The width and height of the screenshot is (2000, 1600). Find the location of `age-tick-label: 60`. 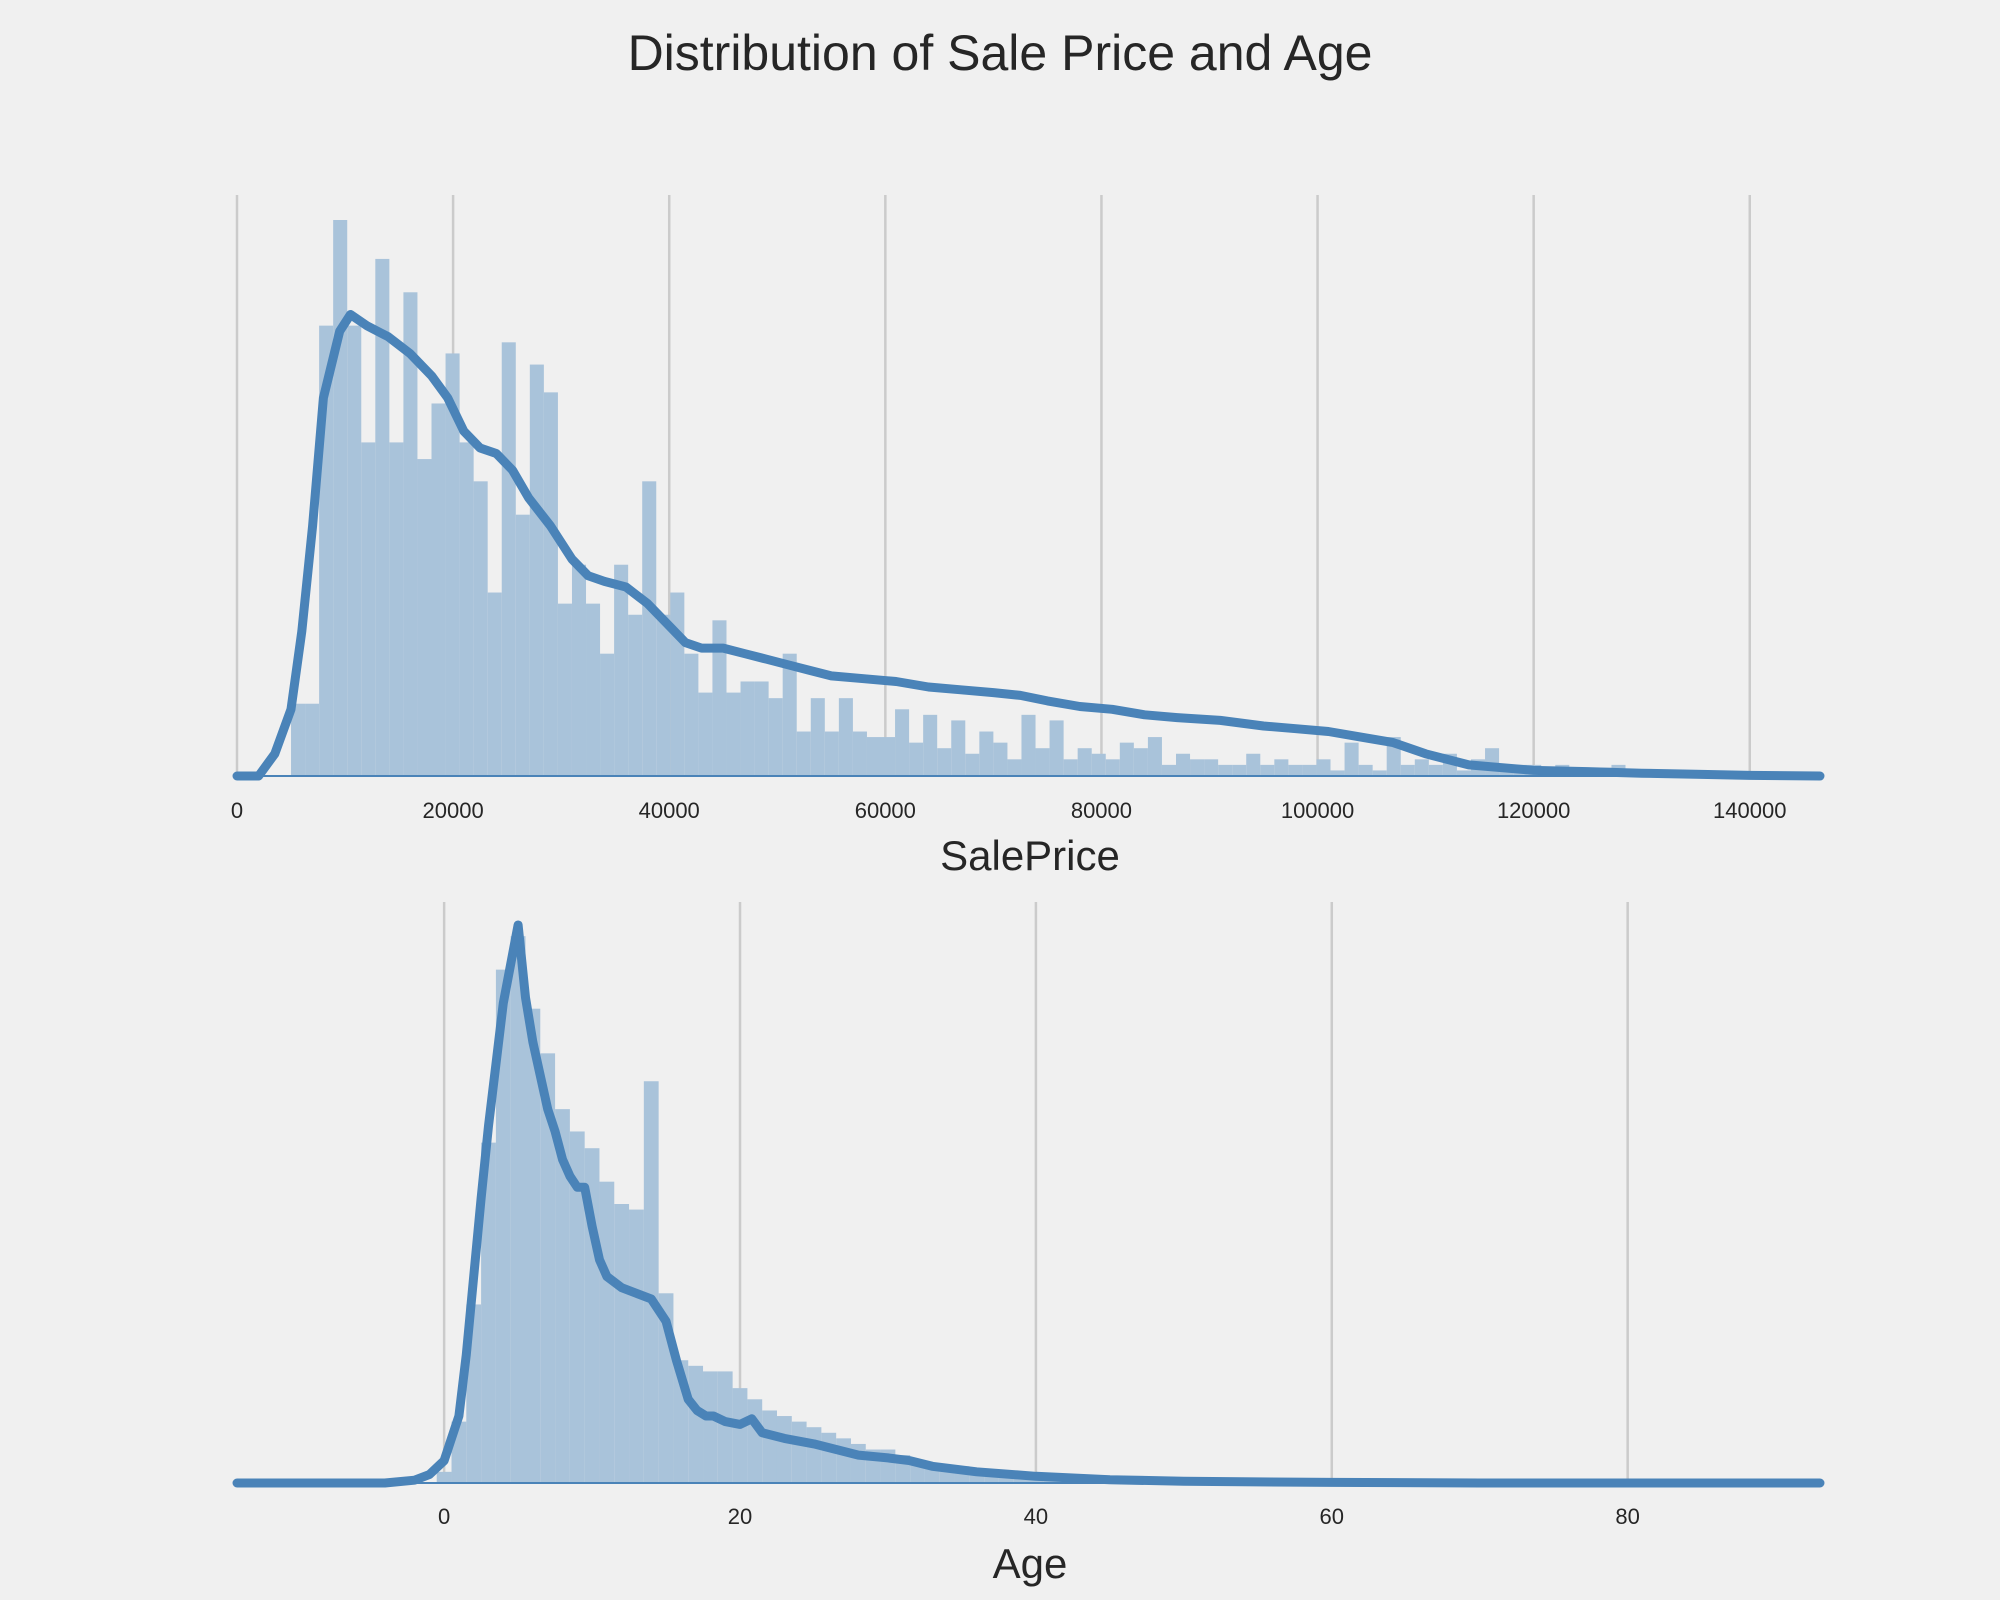

age-tick-label: 60 is located at coordinates (1332, 1516).